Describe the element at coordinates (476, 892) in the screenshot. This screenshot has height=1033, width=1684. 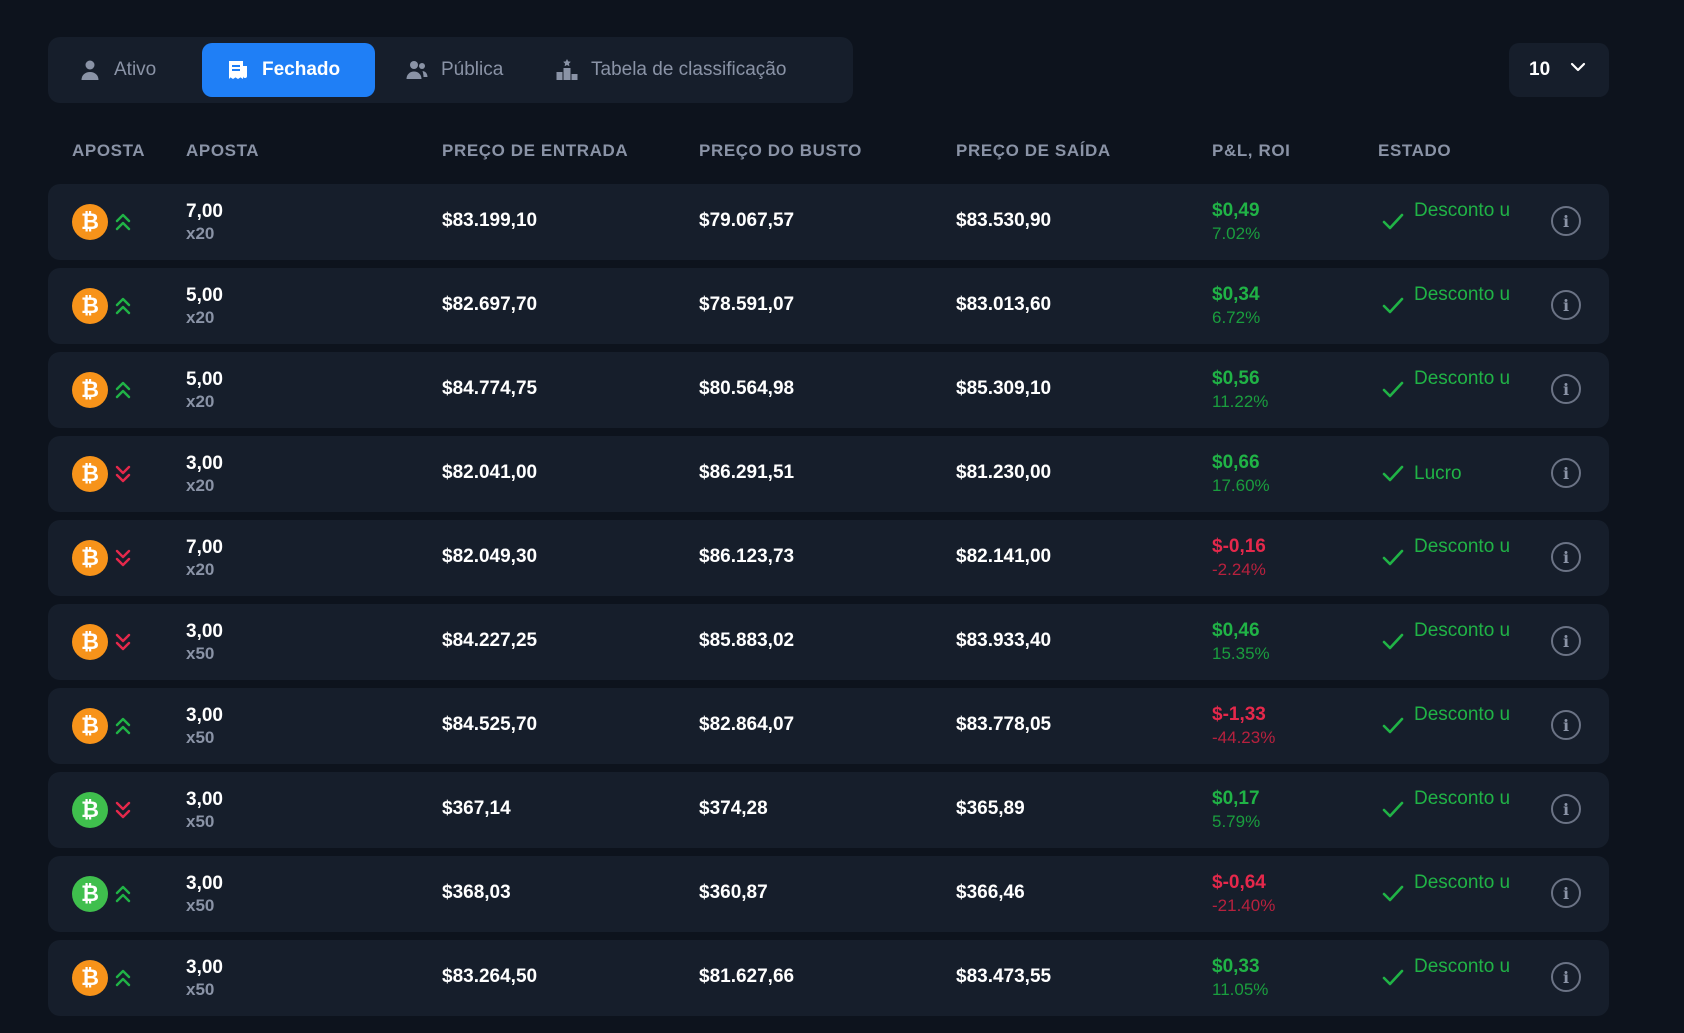
I see `entry-price: $368,03` at that location.